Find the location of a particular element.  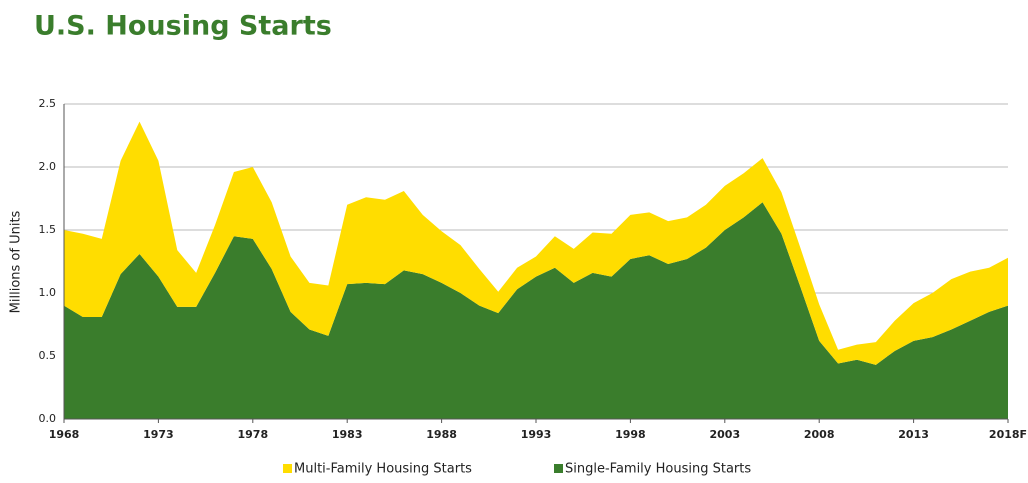

x-tick-label: 1993 is located at coordinates (536, 434).